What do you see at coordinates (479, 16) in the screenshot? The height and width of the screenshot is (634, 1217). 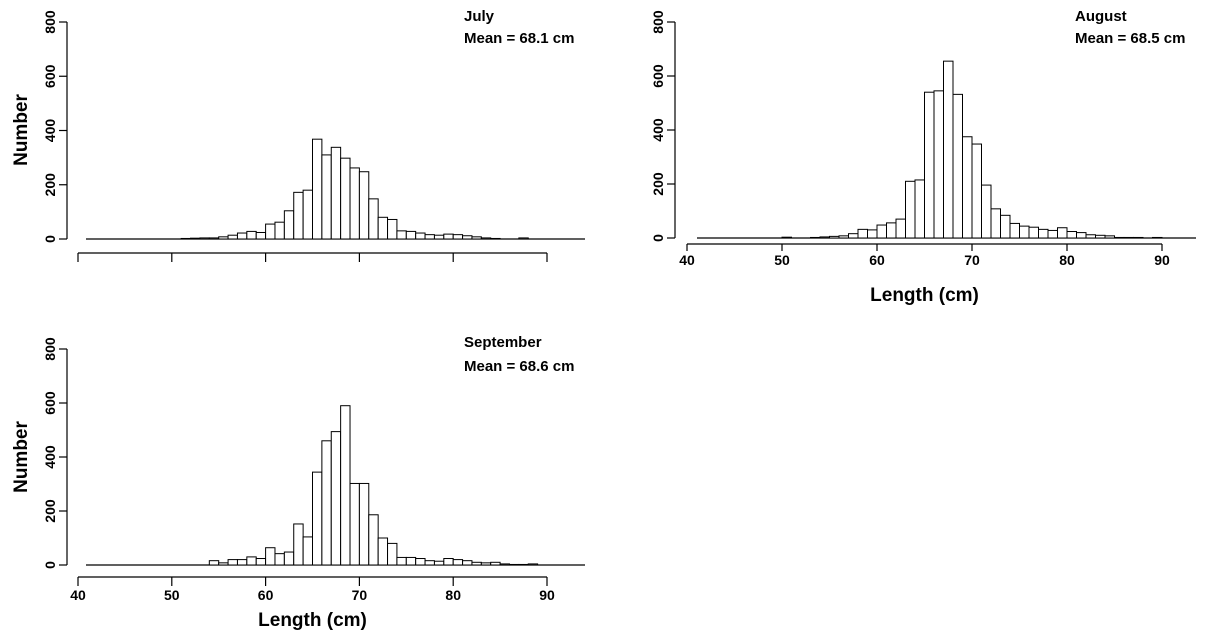 I see `panel-month-title: July` at bounding box center [479, 16].